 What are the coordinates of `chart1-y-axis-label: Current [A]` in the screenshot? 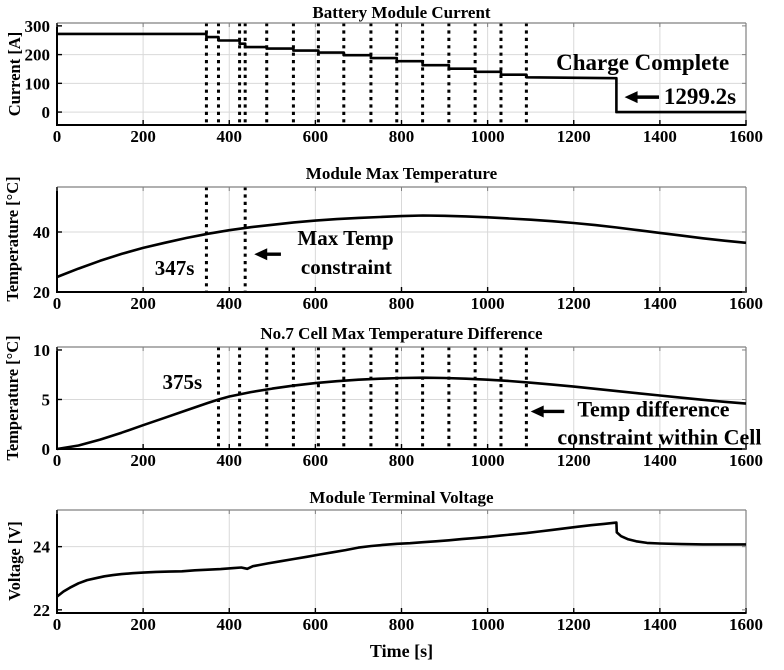 It's located at (14, 74).